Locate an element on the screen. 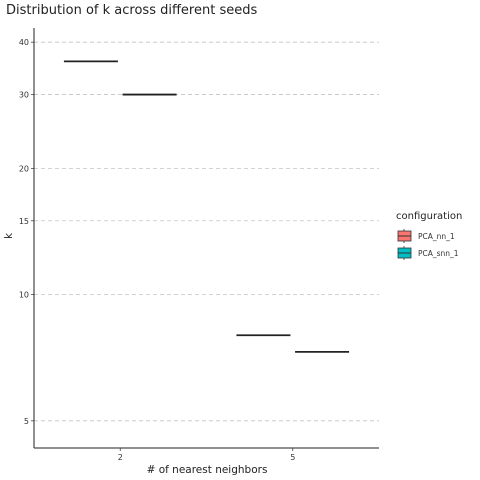 This screenshot has width=480, height=480. y-tick-label: 15 is located at coordinates (24, 221).